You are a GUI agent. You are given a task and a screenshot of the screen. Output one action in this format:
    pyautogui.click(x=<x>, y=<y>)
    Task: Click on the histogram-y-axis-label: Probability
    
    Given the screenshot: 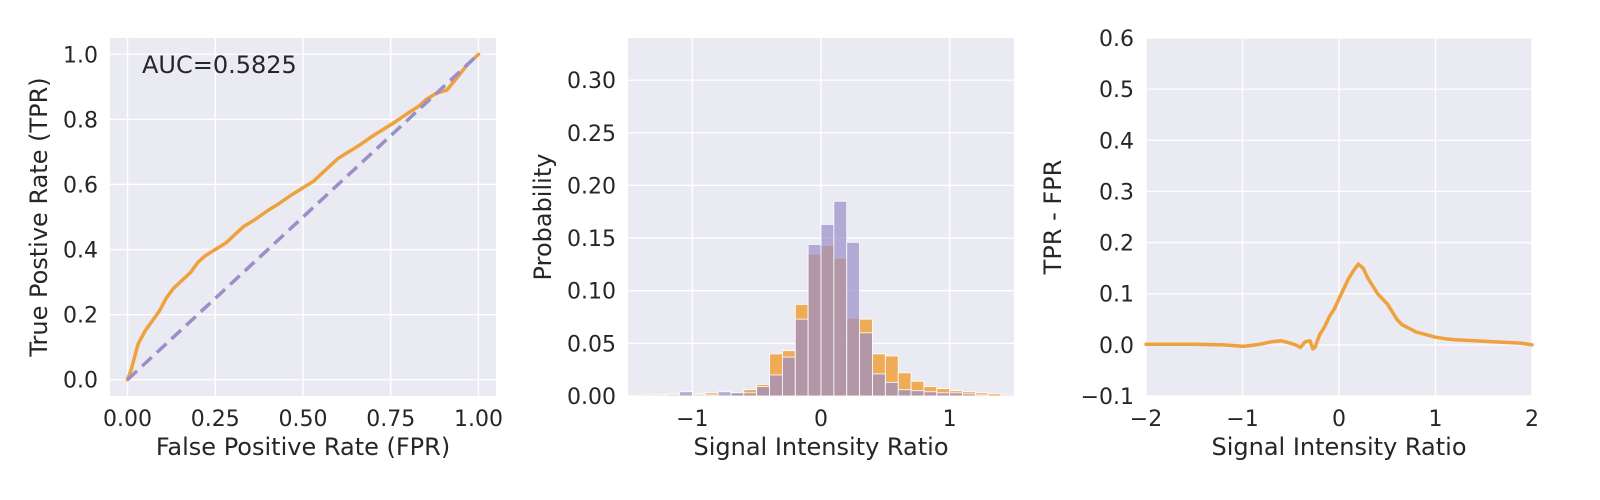 What is the action you would take?
    pyautogui.click(x=543, y=217)
    